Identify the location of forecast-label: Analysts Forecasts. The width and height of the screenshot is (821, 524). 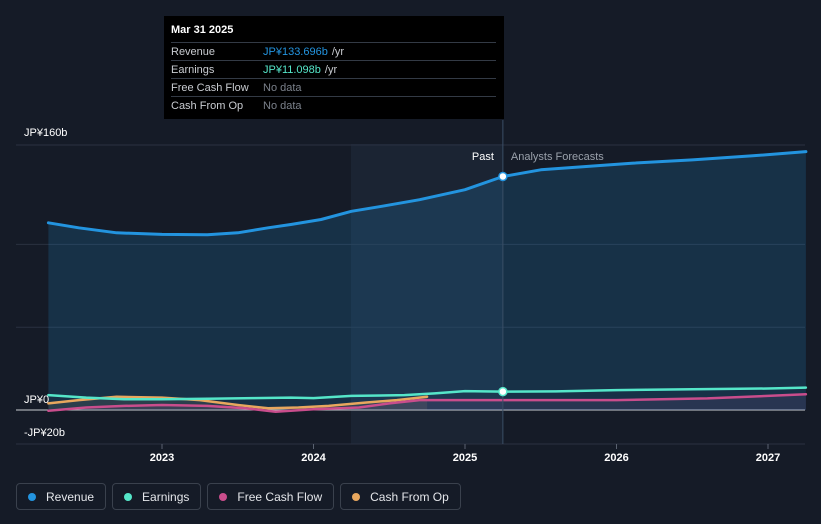
(557, 157).